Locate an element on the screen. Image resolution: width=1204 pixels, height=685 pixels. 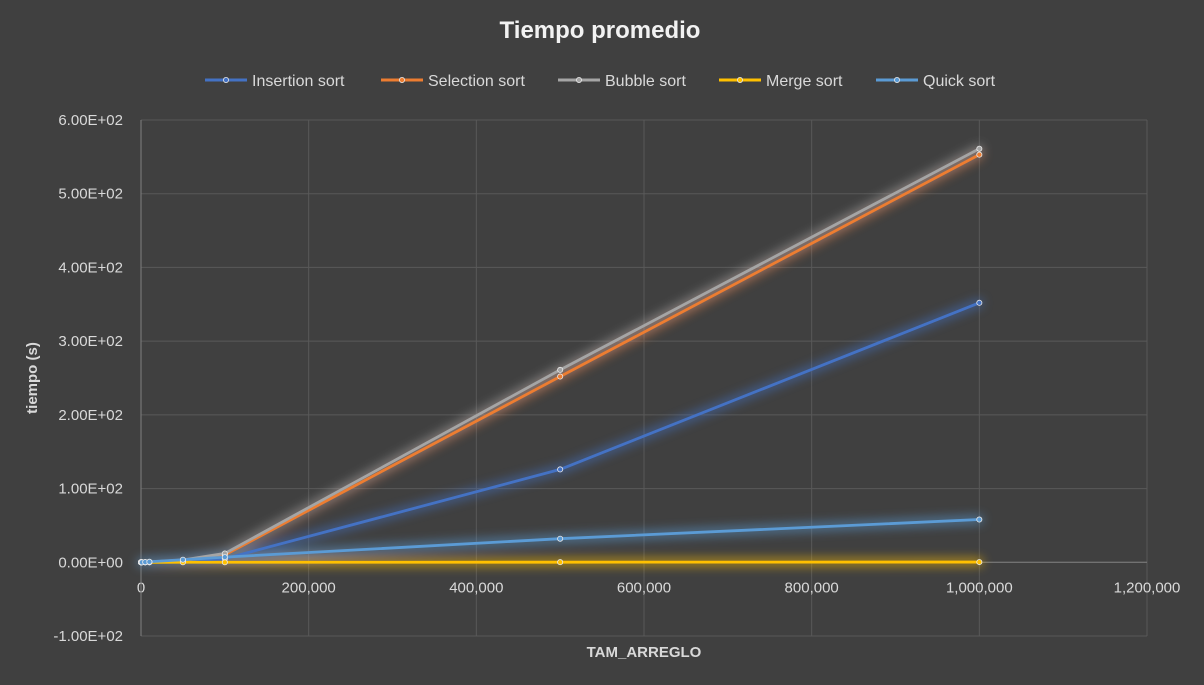
y-tick-label: 2.00E+02 is located at coordinates (90, 415).